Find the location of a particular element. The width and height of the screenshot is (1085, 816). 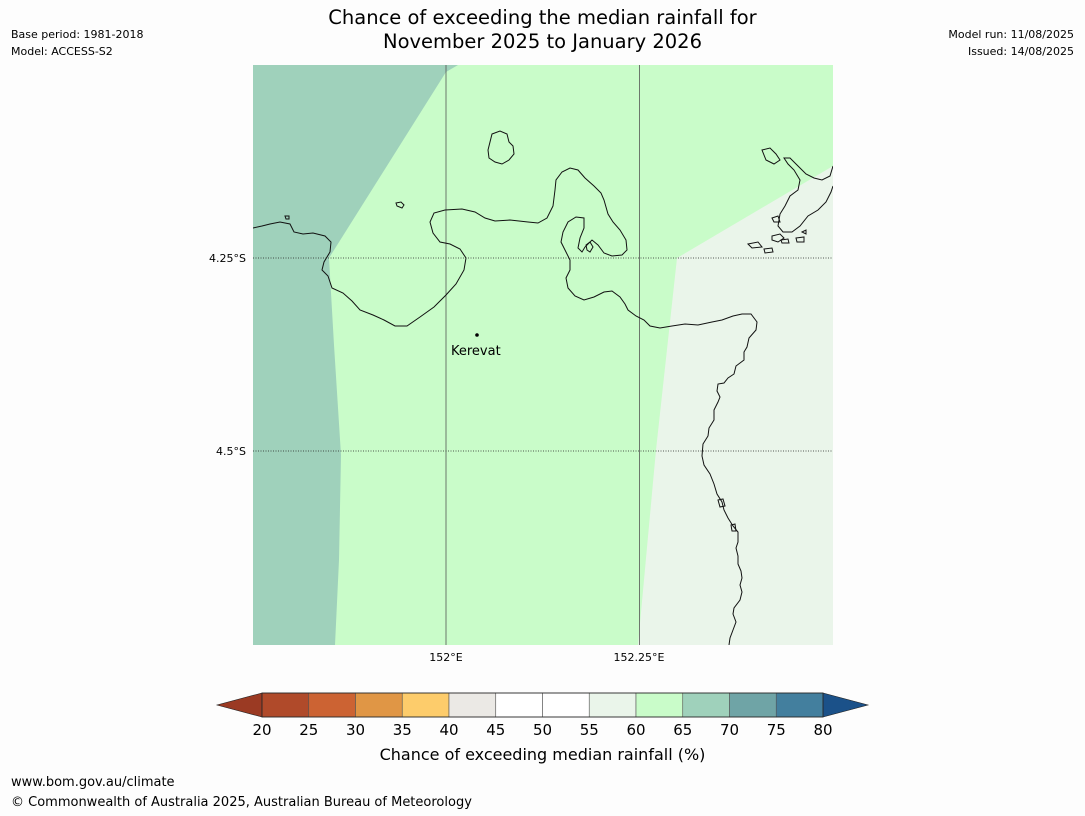

lat-label-4-5: 4.5°S is located at coordinates (231, 451).